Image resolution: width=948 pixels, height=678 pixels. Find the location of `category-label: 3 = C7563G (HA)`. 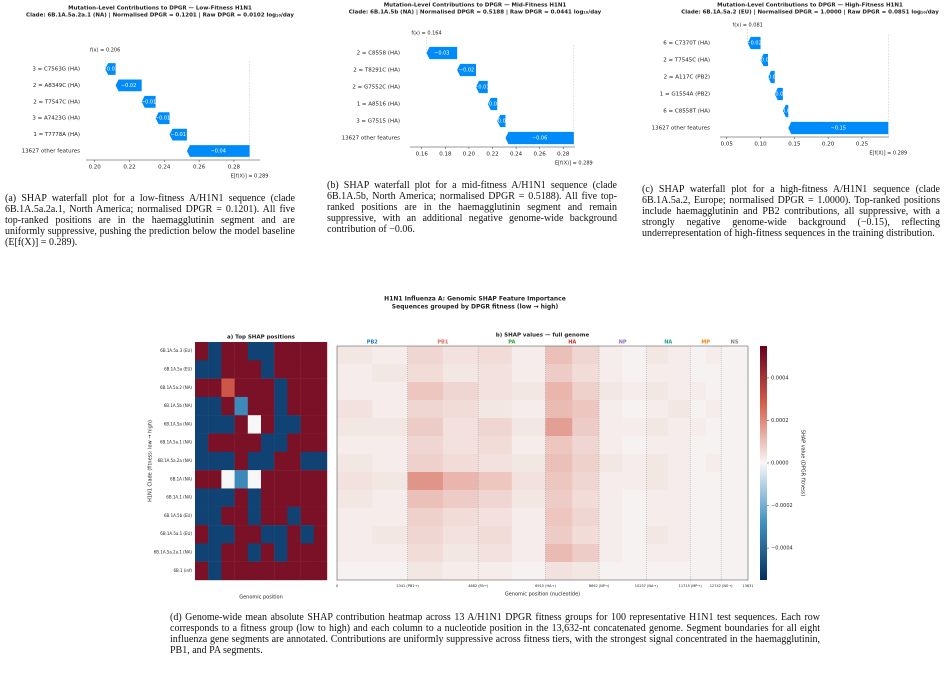

category-label: 3 = C7563G (HA) is located at coordinates (56, 70).